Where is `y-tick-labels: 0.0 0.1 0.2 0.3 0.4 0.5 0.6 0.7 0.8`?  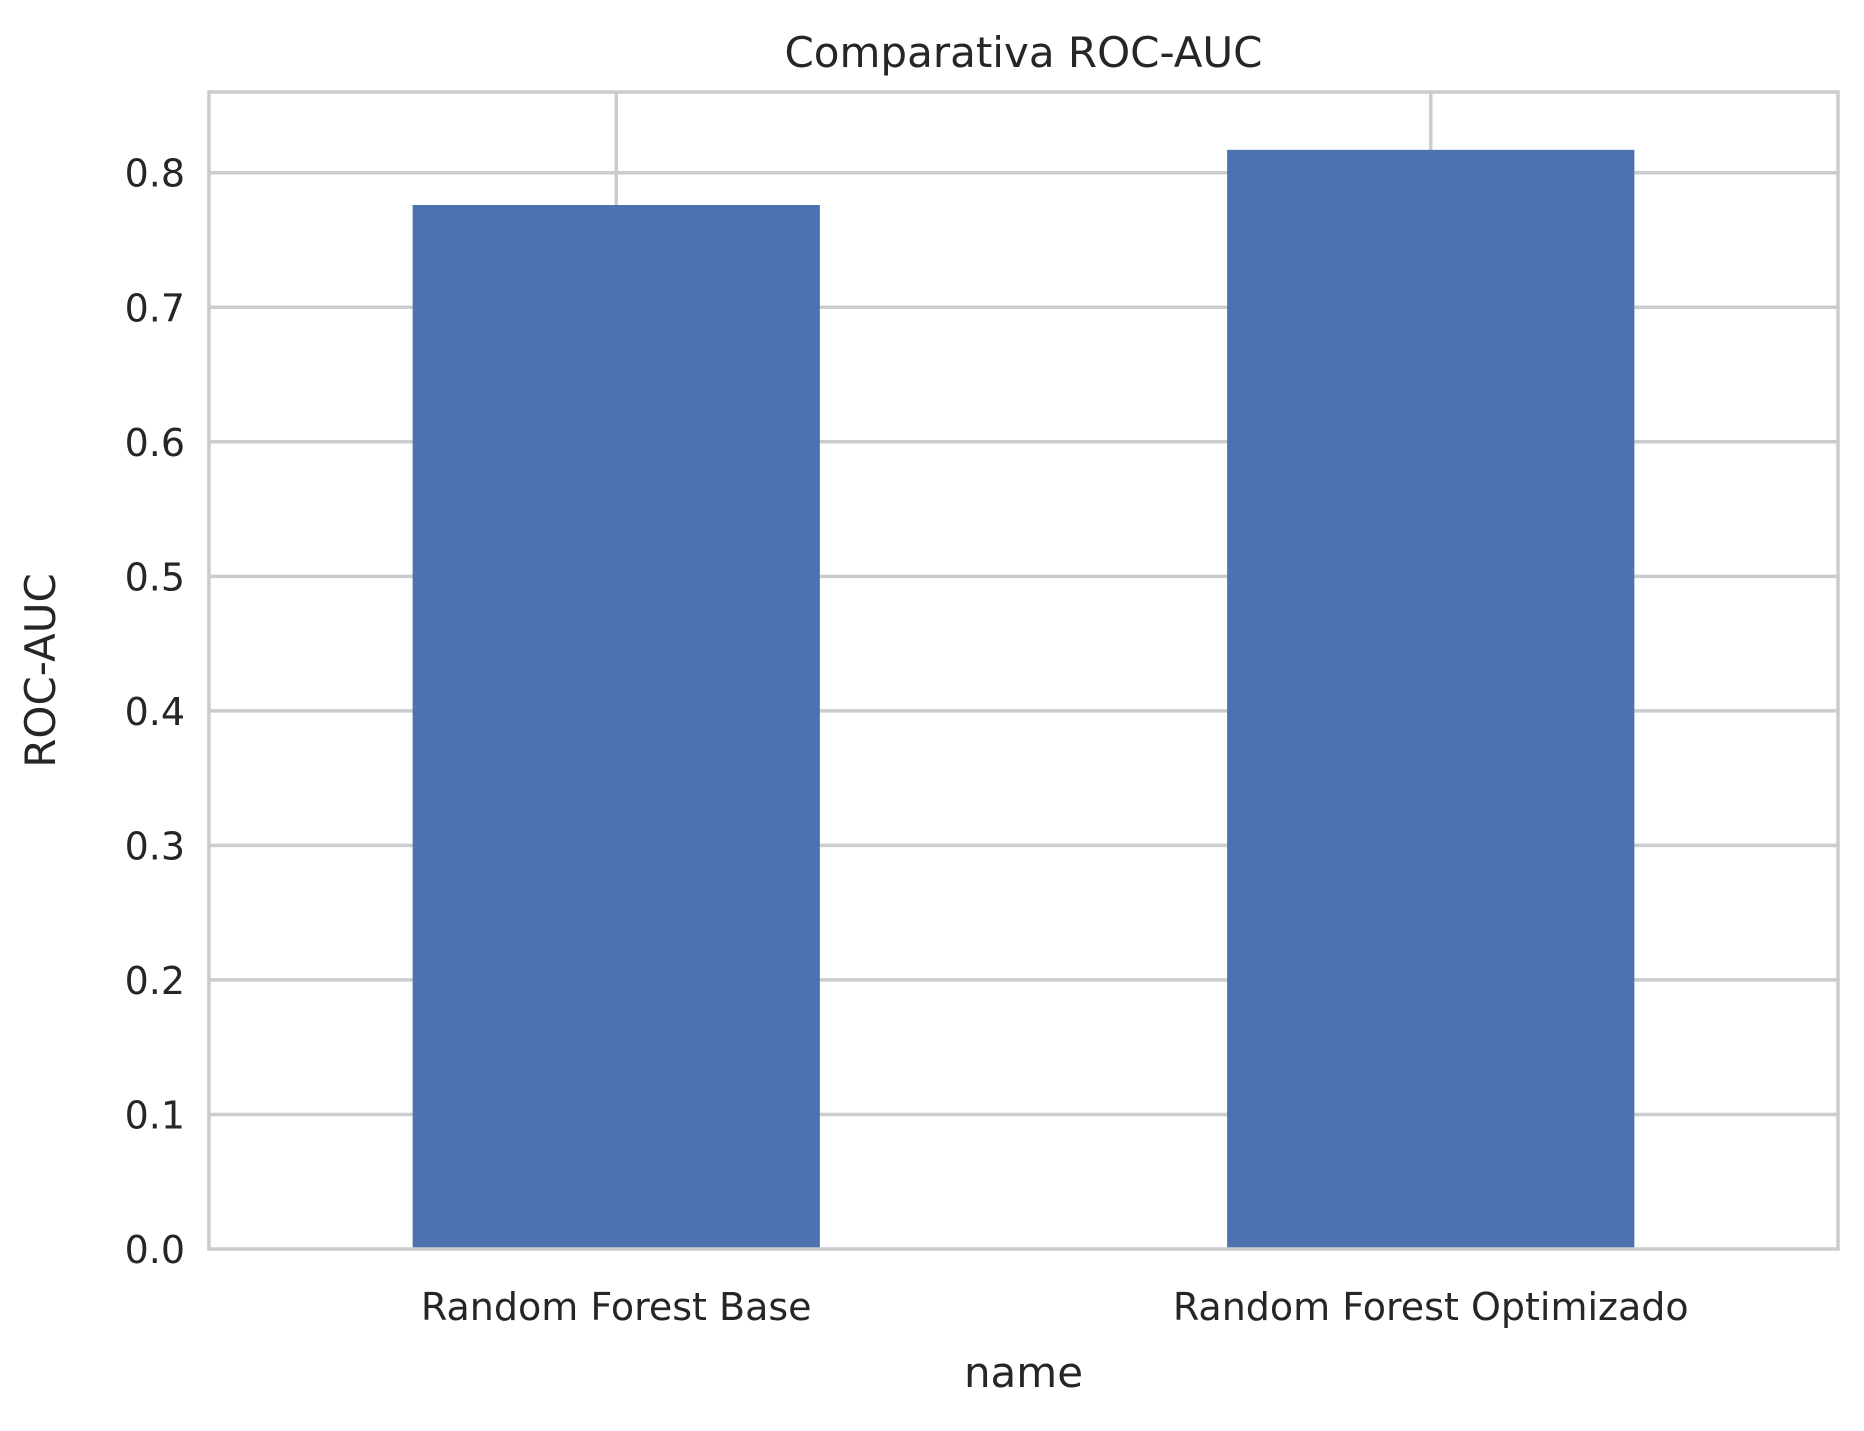 y-tick-labels: 0.0 0.1 0.2 0.3 0.4 0.5 0.6 0.7 0.8 is located at coordinates (155, 712).